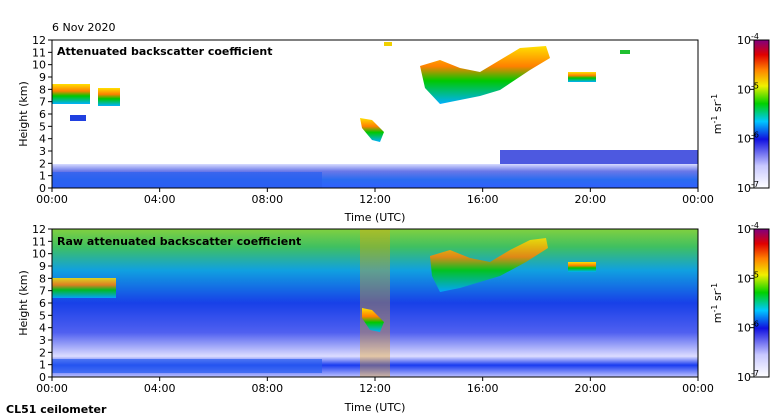 Image resolution: width=780 pixels, height=420 pixels. Describe the element at coordinates (599, 157) in the screenshot. I see `boundary-layer-top` at that location.